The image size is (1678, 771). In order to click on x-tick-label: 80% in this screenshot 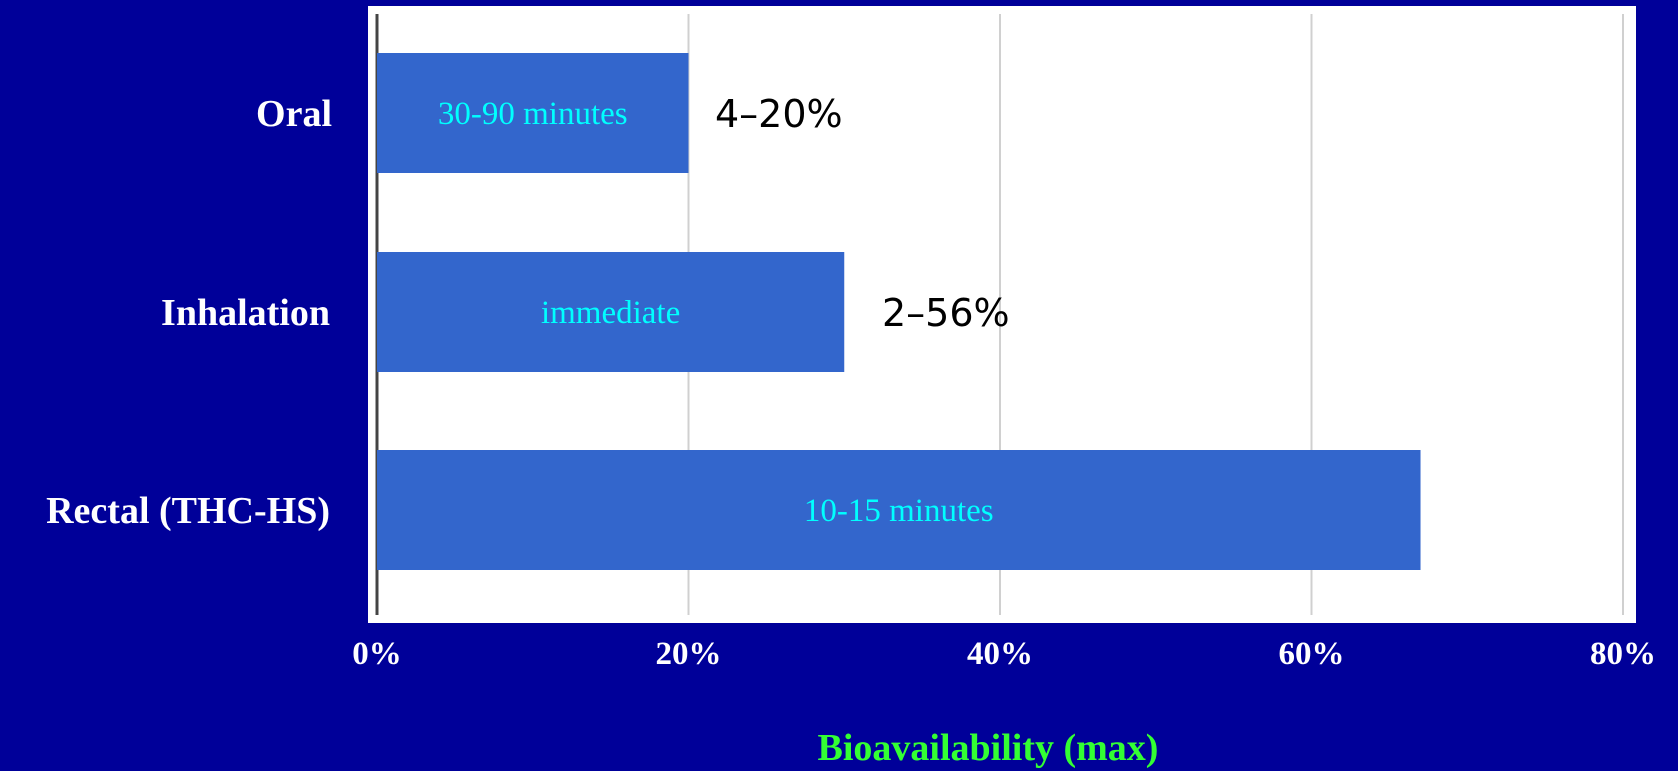, I will do `click(1623, 654)`.